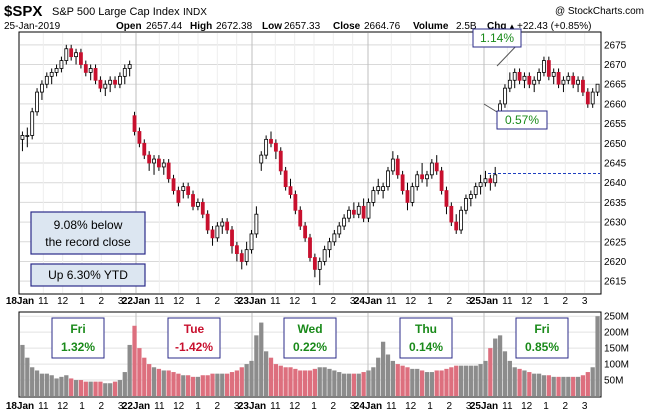 The height and width of the screenshot is (415, 650). What do you see at coordinates (32, 26) in the screenshot?
I see `header-date: 25-Jan-2019` at bounding box center [32, 26].